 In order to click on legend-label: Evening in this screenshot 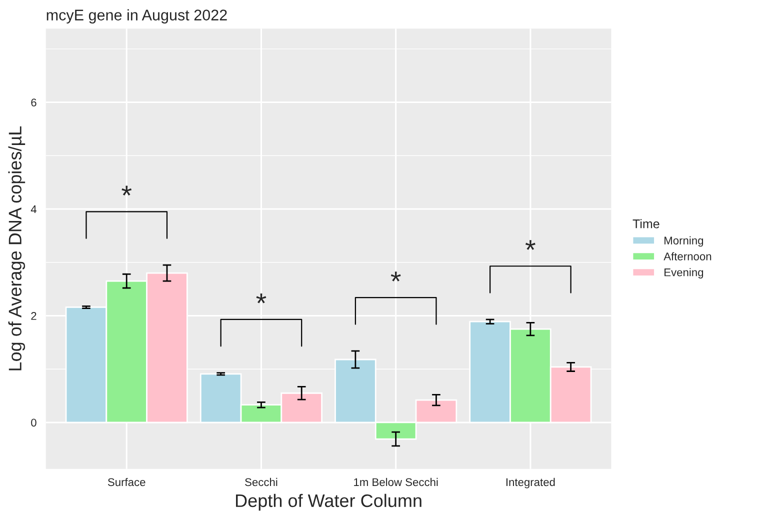, I will do `click(684, 273)`.